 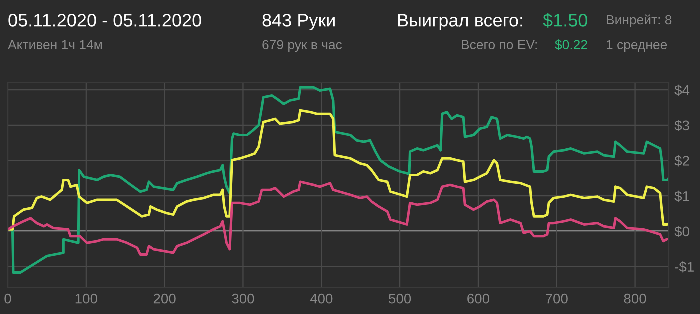 What do you see at coordinates (400, 299) in the screenshot?
I see `x-tick-label: 500` at bounding box center [400, 299].